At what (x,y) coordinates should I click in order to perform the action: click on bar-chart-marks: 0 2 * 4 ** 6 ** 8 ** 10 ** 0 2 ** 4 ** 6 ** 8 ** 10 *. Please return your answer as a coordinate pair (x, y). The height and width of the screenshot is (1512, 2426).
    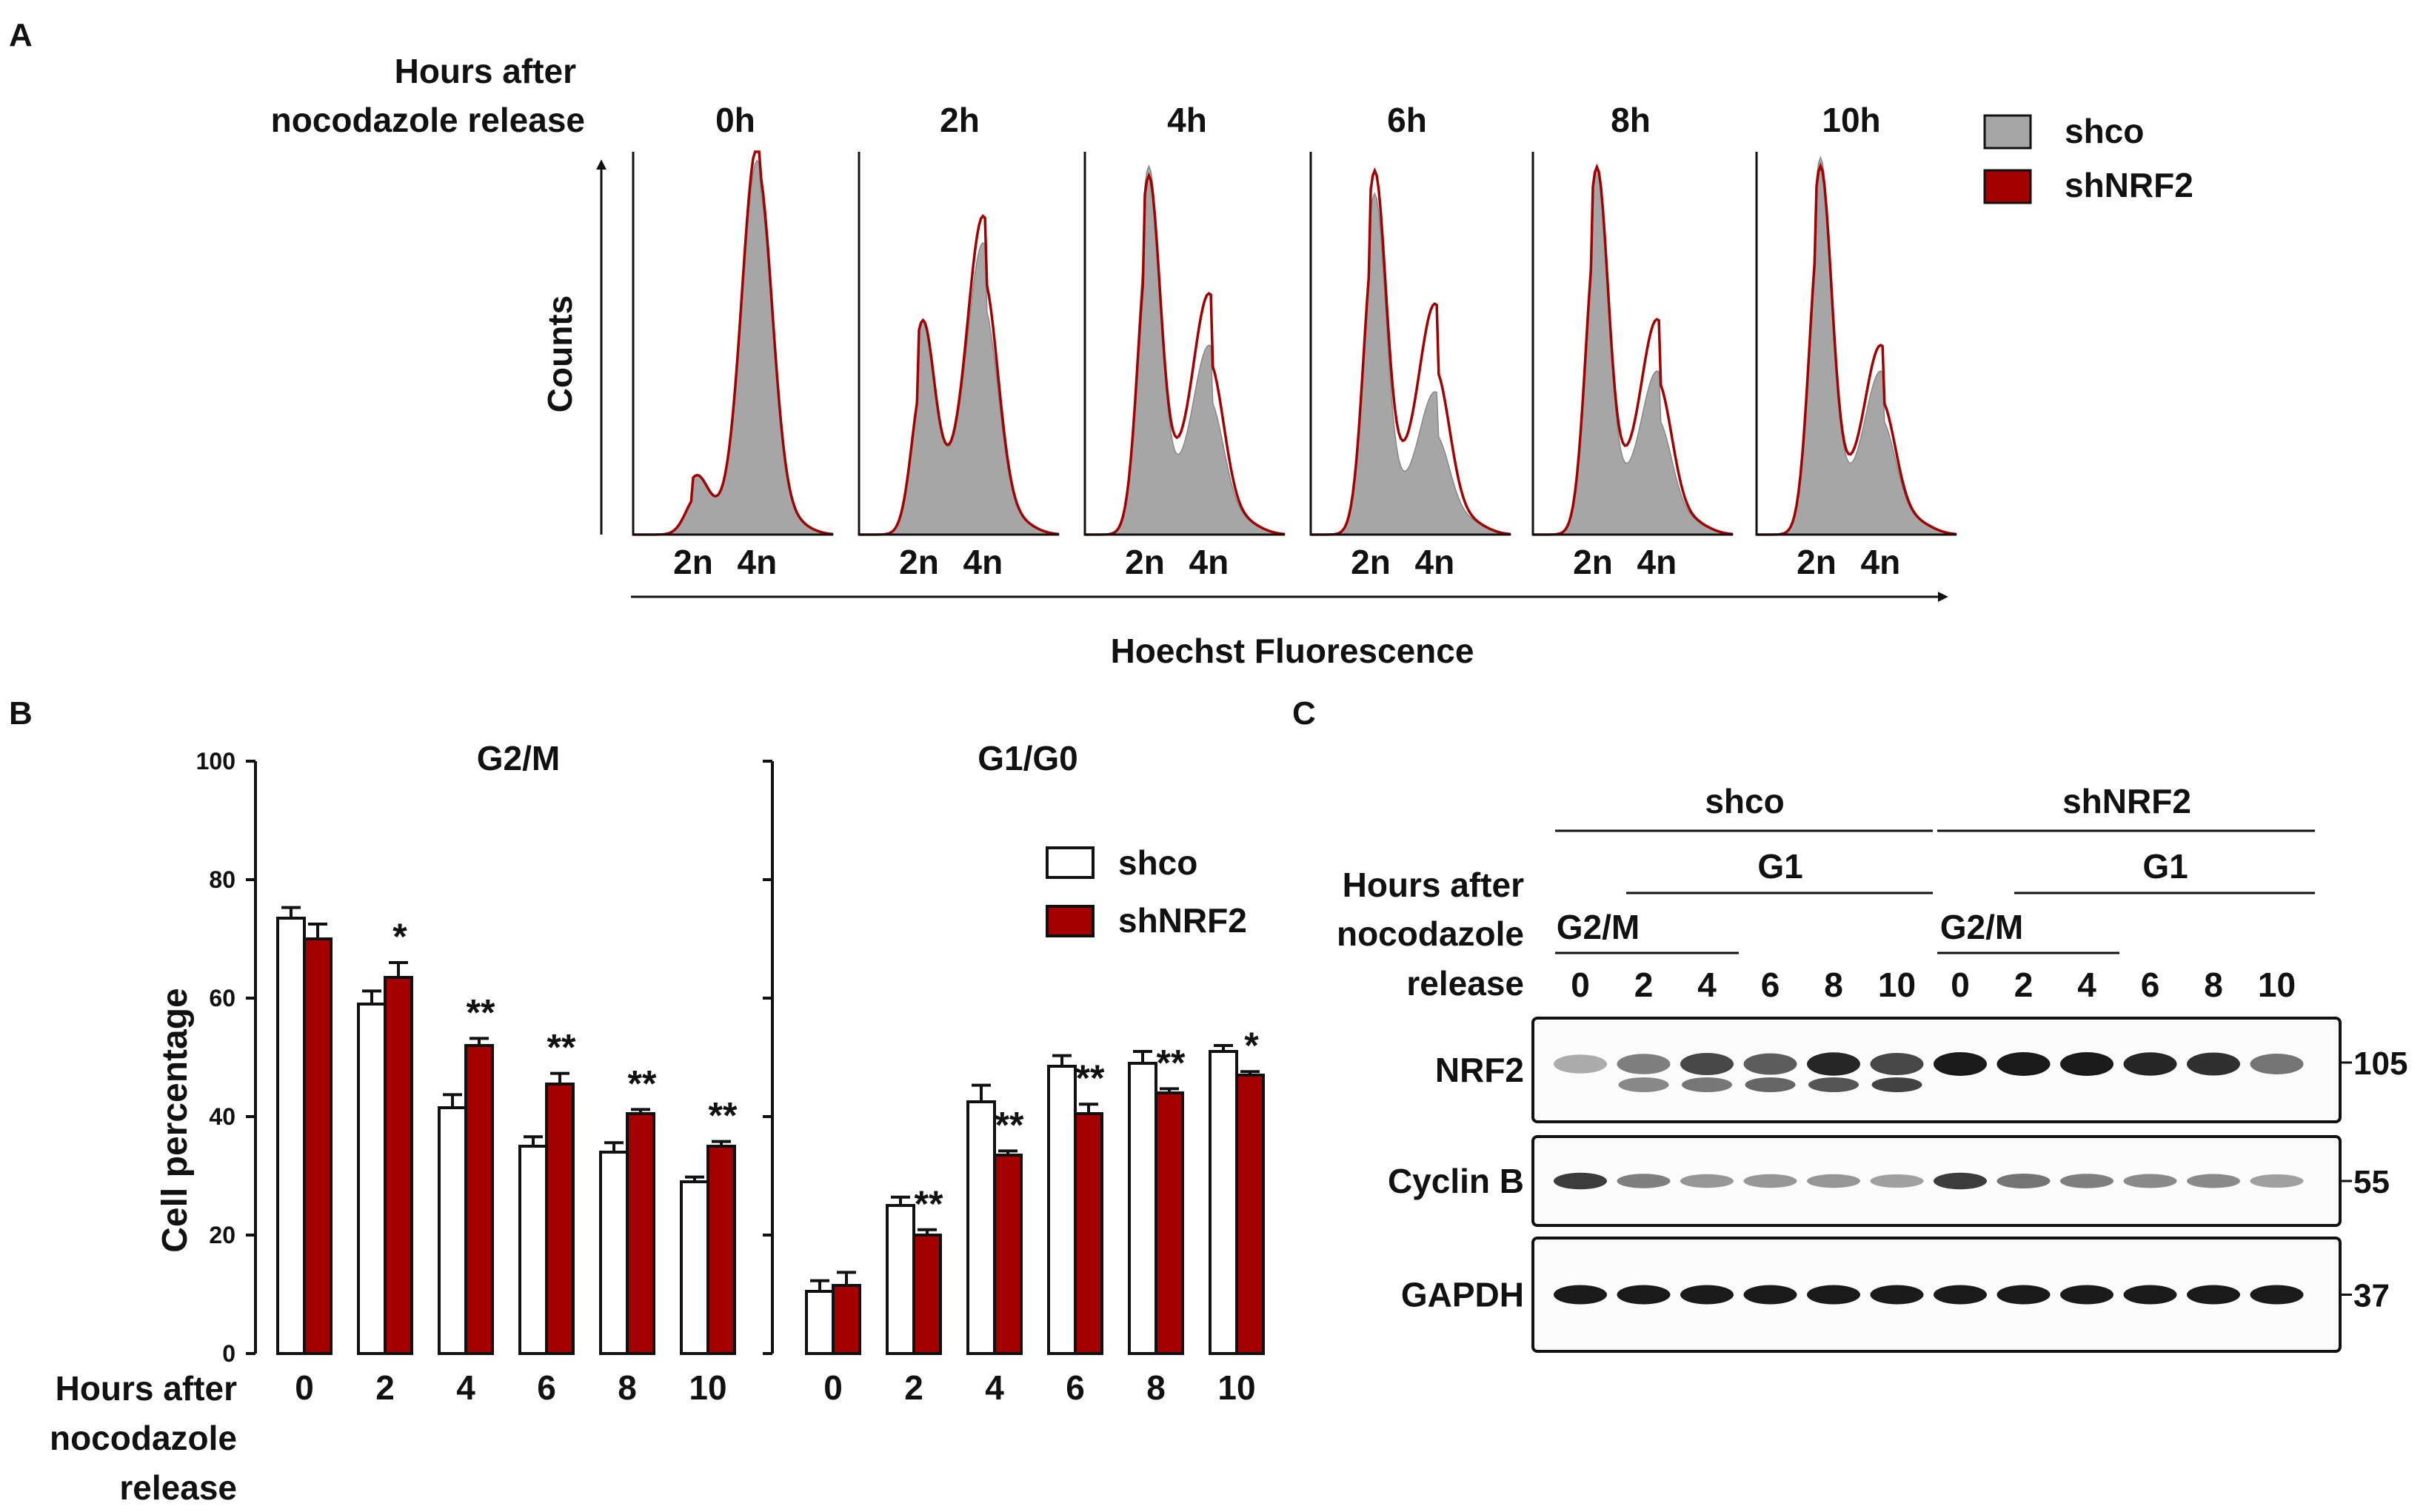
    Looking at the image, I should click on (771, 1156).